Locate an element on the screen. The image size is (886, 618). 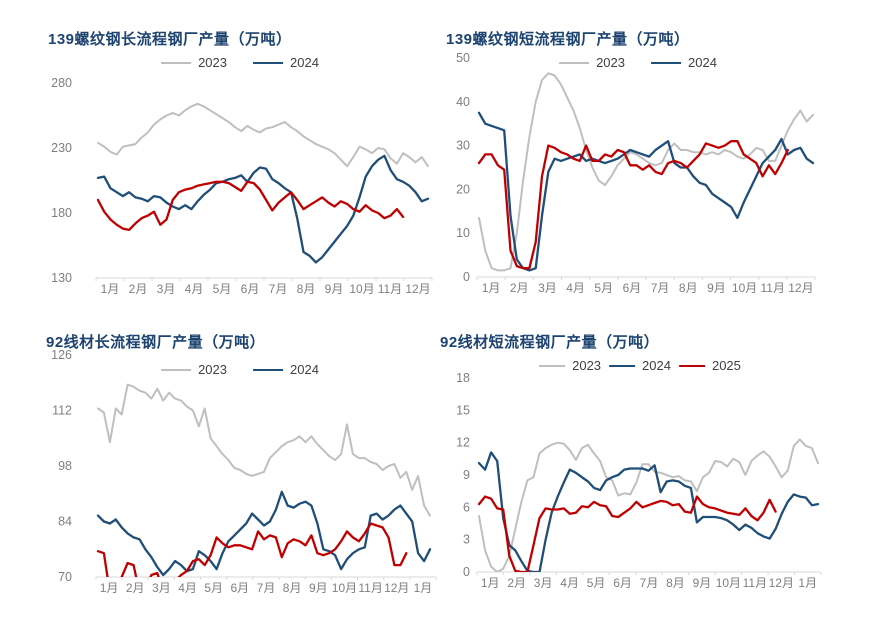
chart-title: 139螺纹钢短流程钢厂产量（万吨） is located at coordinates (568, 39).